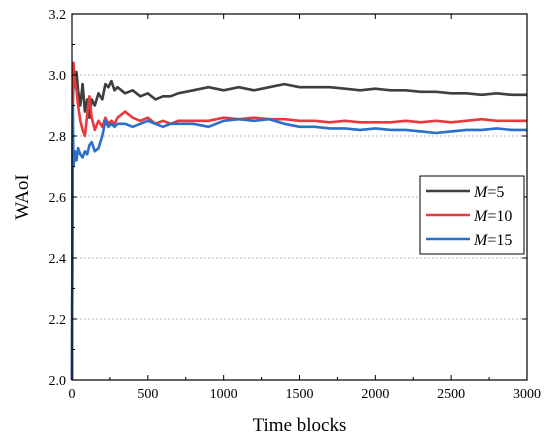 The image size is (550, 439). What do you see at coordinates (300, 425) in the screenshot?
I see `x-axis-title: Time blocks` at bounding box center [300, 425].